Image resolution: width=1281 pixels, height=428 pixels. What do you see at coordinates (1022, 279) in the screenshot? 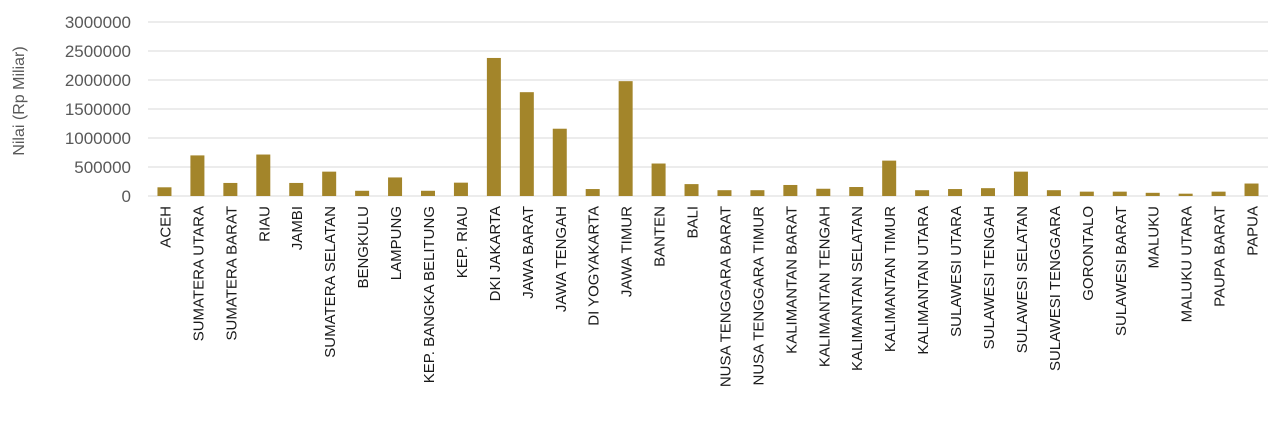
I see `x-tick-label: SULAWESI SELATAN` at bounding box center [1022, 279].